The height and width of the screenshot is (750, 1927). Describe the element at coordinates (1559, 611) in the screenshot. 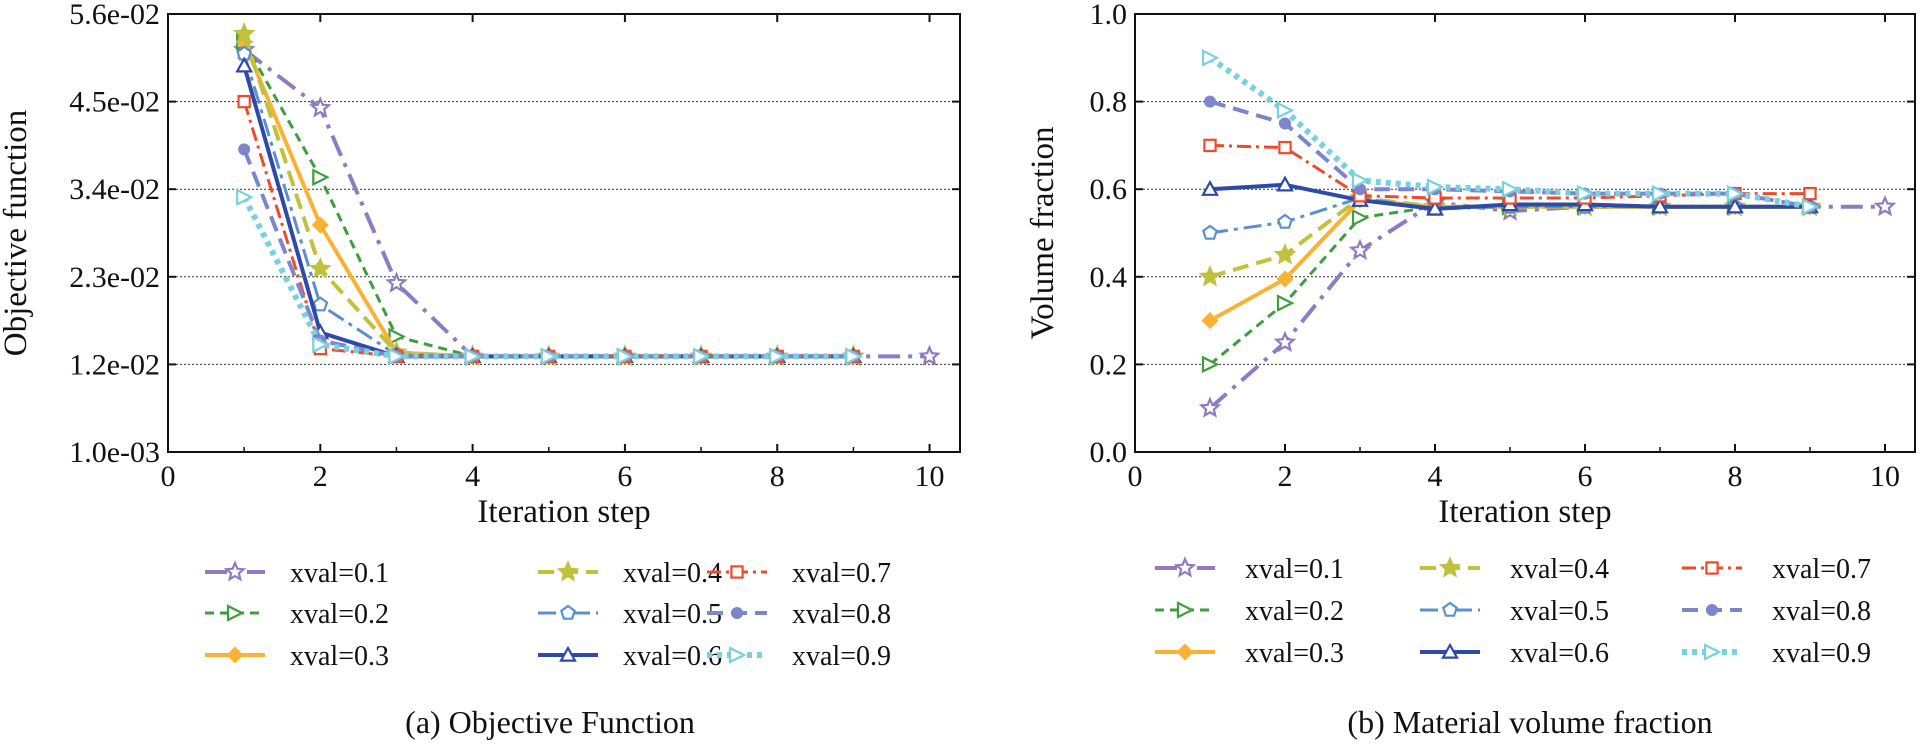

I see `legend-label: xval=0.5` at that location.